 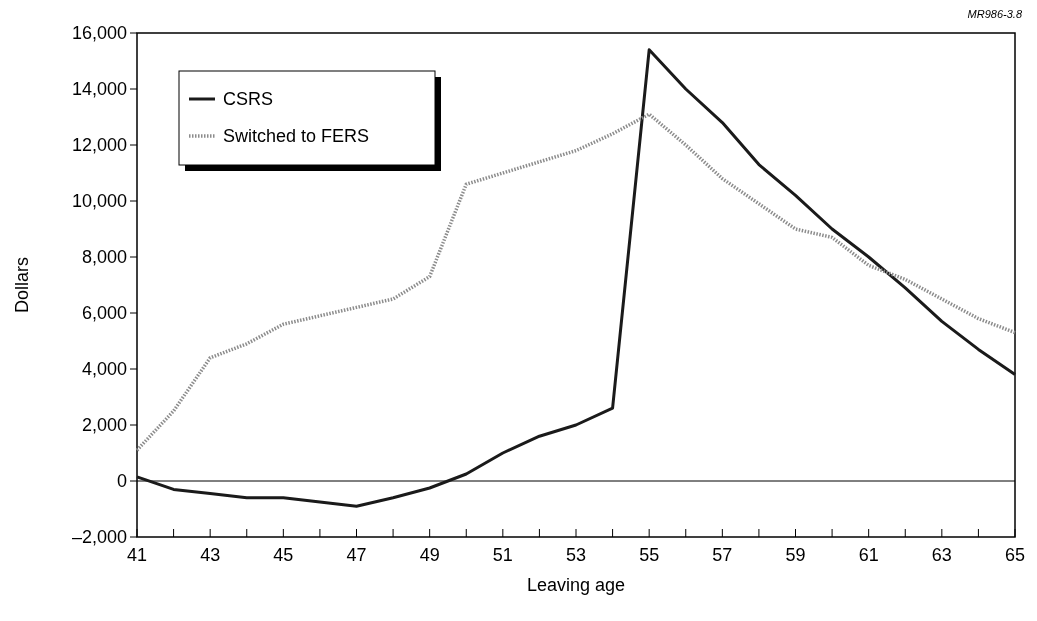 What do you see at coordinates (121, 481) in the screenshot?
I see `y-tick-label: 0` at bounding box center [121, 481].